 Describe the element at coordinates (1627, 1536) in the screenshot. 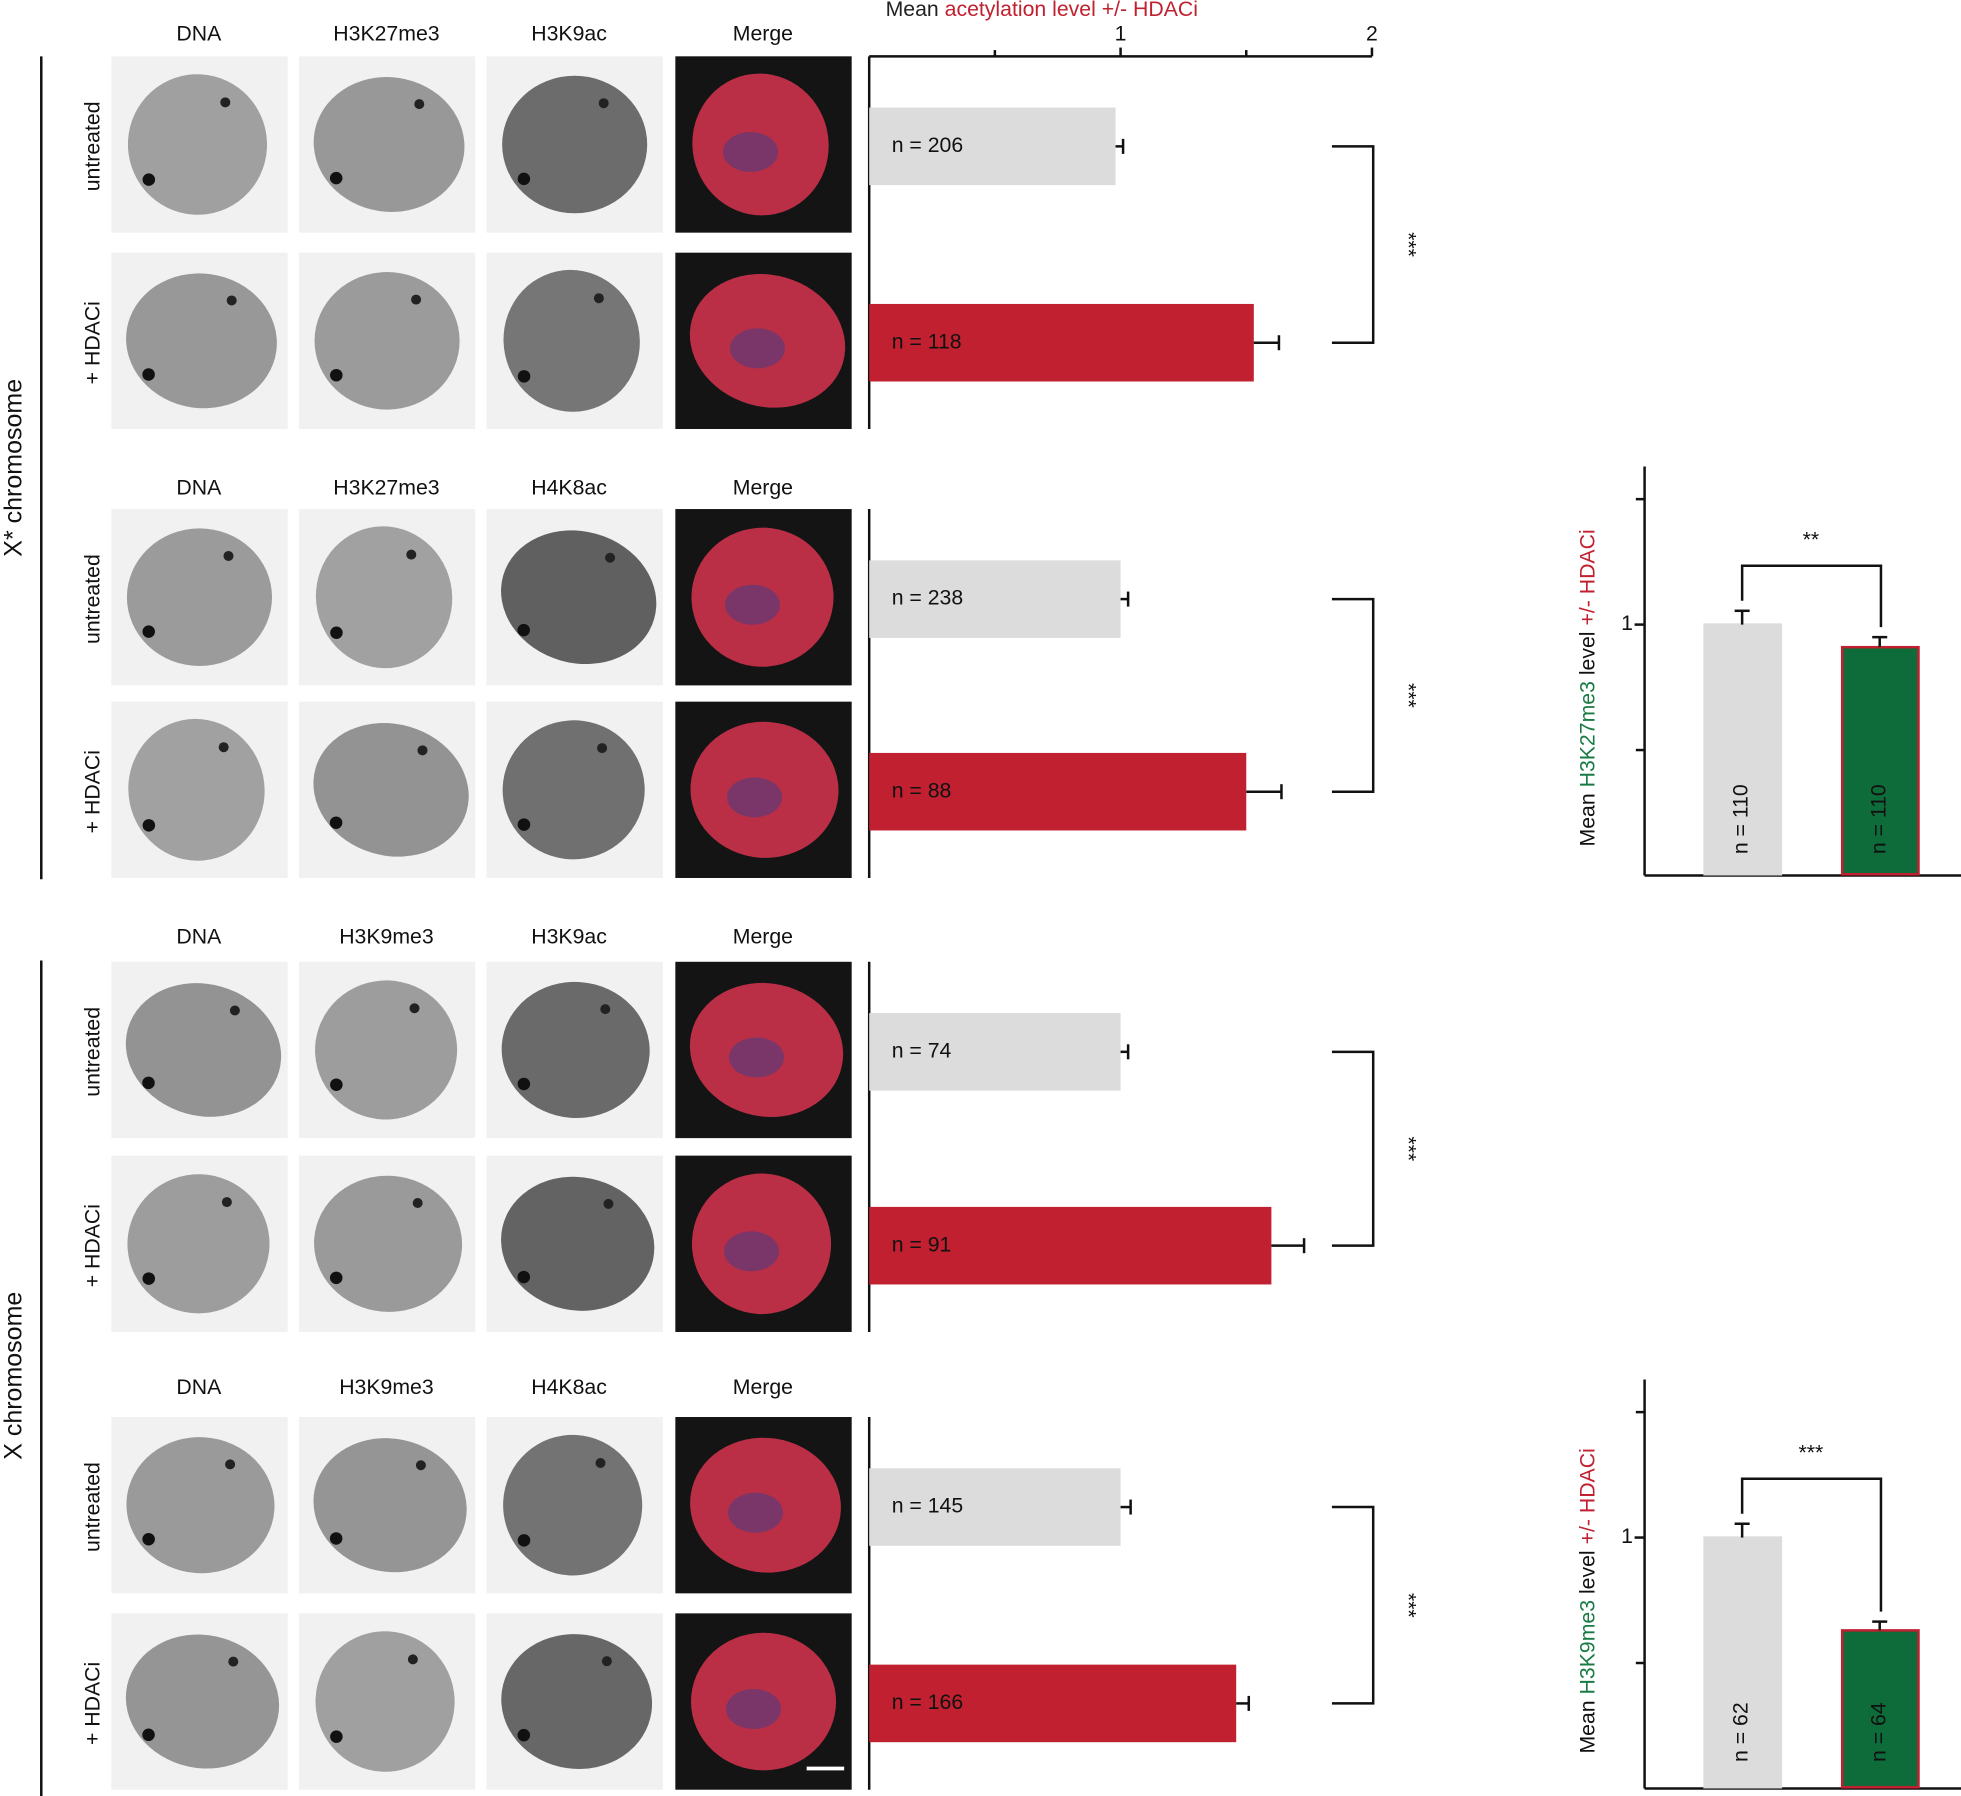

I see `y-tick-label: 1` at that location.